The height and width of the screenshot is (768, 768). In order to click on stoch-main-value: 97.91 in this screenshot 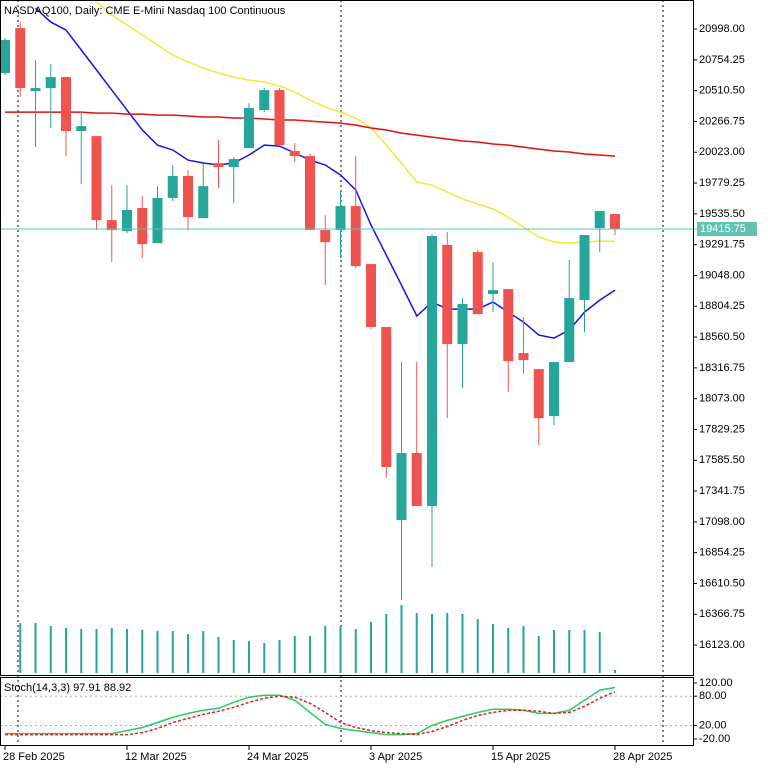, I will do `click(87, 688)`.